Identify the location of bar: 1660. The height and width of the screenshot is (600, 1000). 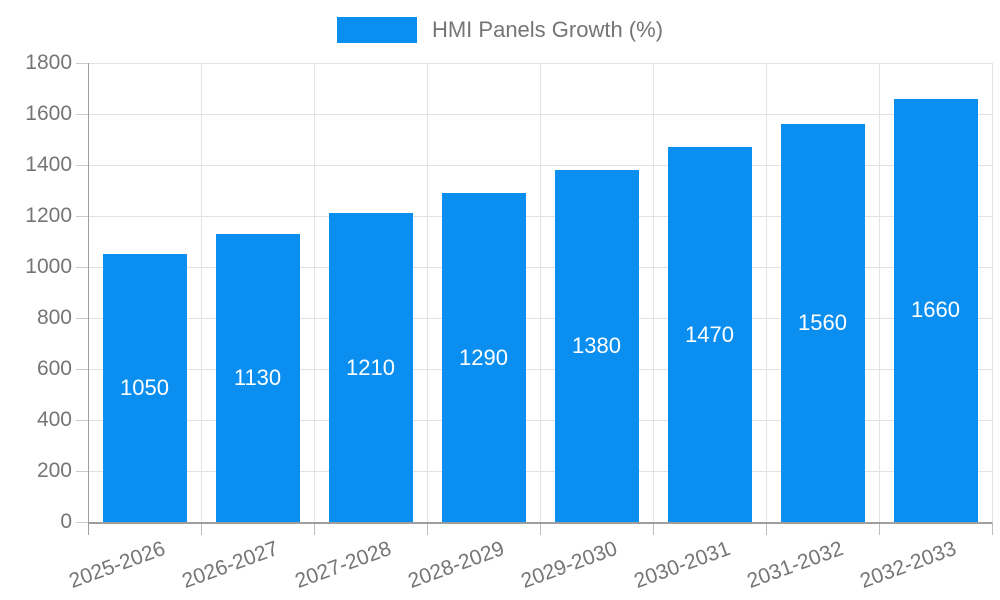
(935, 310).